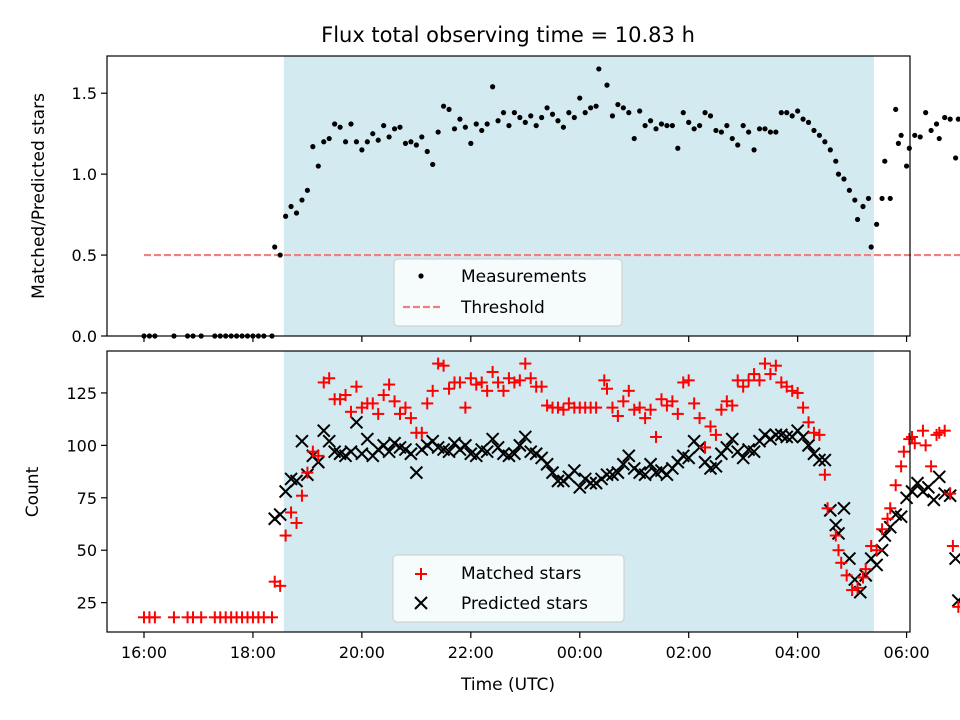 This screenshot has width=960, height=720. What do you see at coordinates (253, 652) in the screenshot?
I see `bottom-x-tick-label: 18:00` at bounding box center [253, 652].